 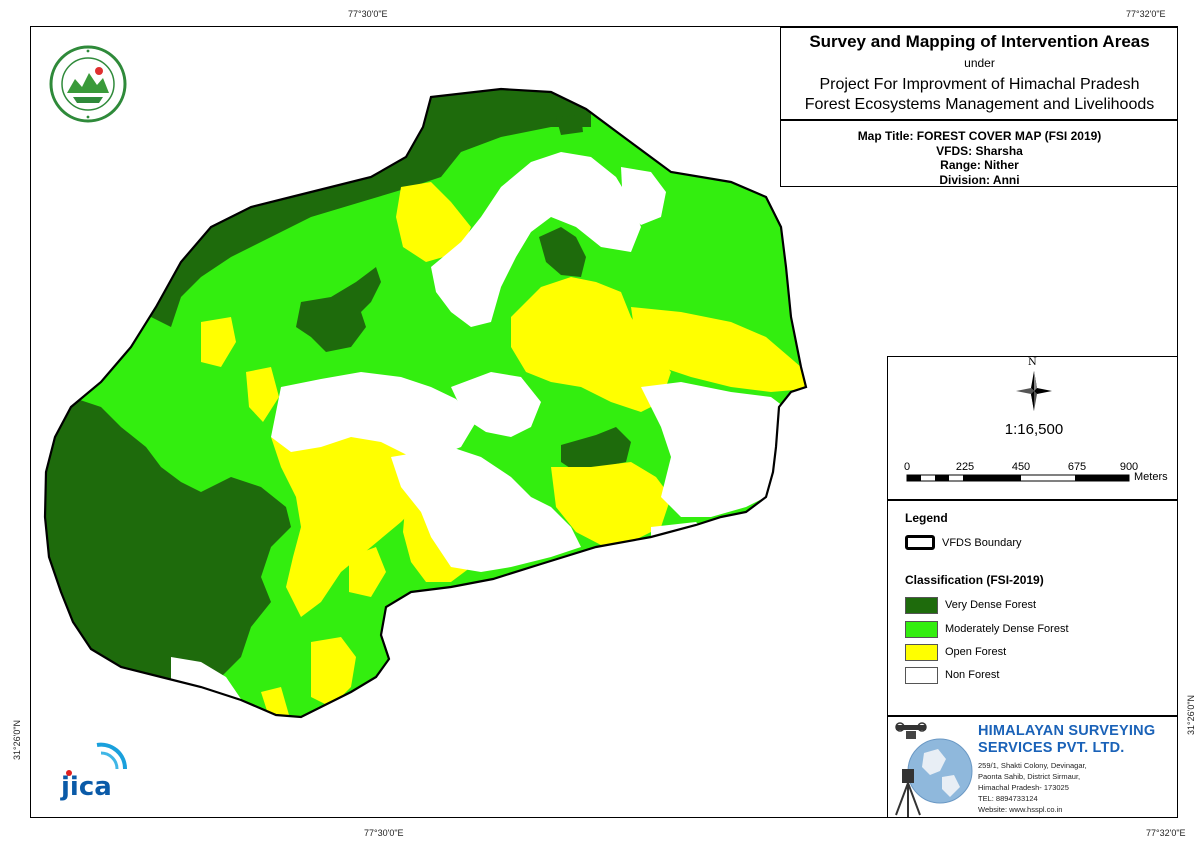 I want to click on boundary-swatch, so click(x=920, y=542).